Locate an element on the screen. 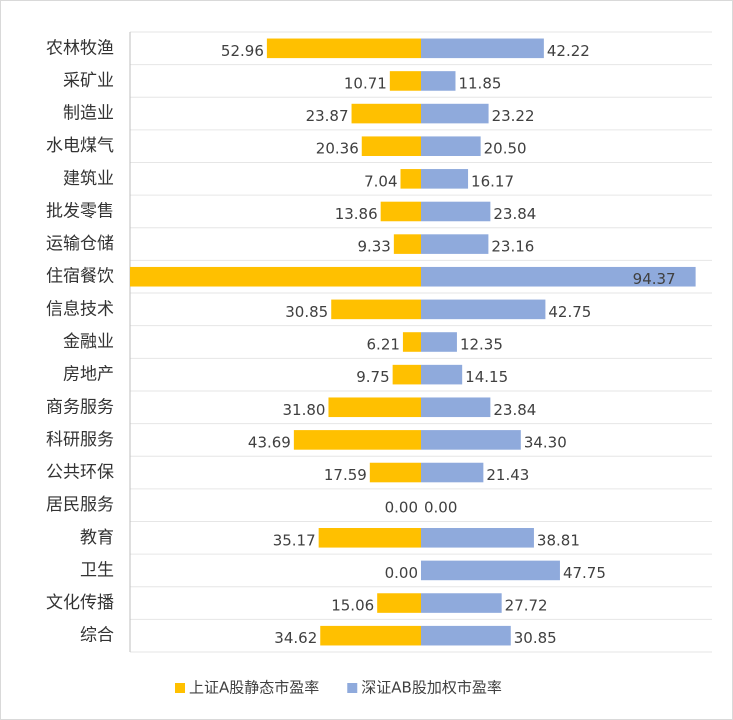 The image size is (733, 720). value-label: 9.33 is located at coordinates (373, 247).